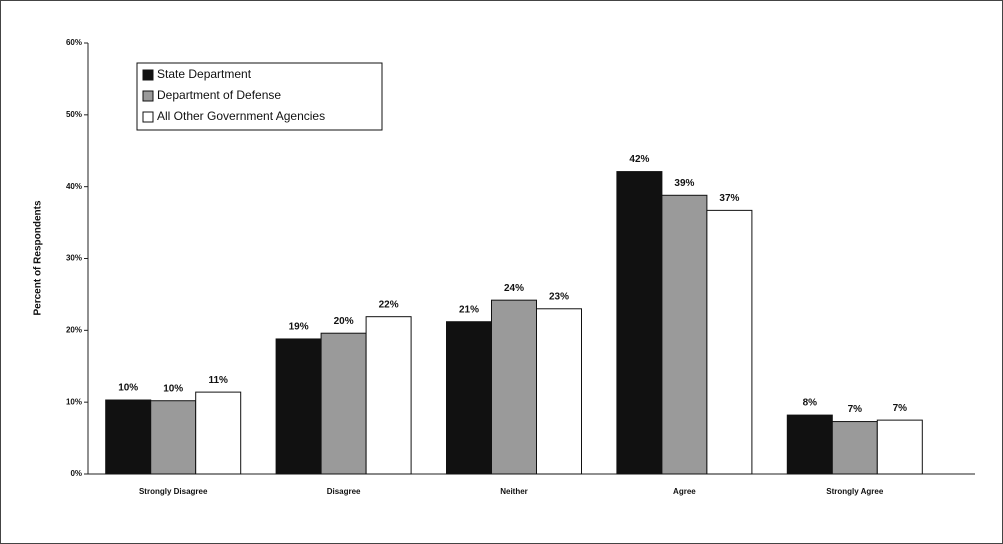 The width and height of the screenshot is (1003, 544). I want to click on value-label: 20%, so click(344, 321).